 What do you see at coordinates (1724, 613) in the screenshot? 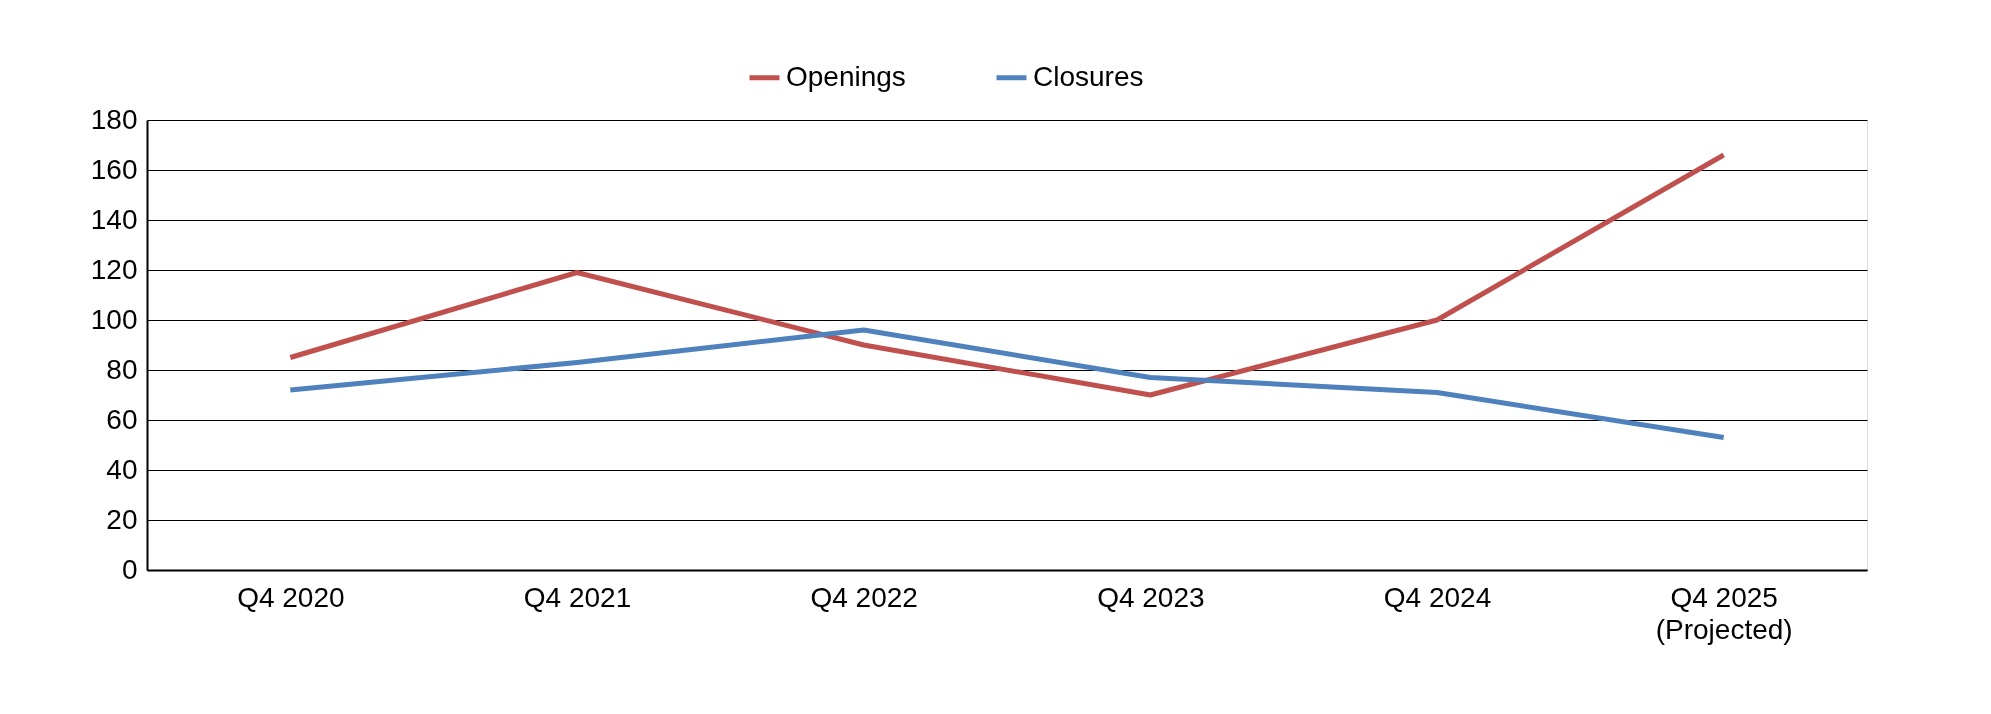
I see `x-tick-label: Q4 2025 (Projected)` at bounding box center [1724, 613].